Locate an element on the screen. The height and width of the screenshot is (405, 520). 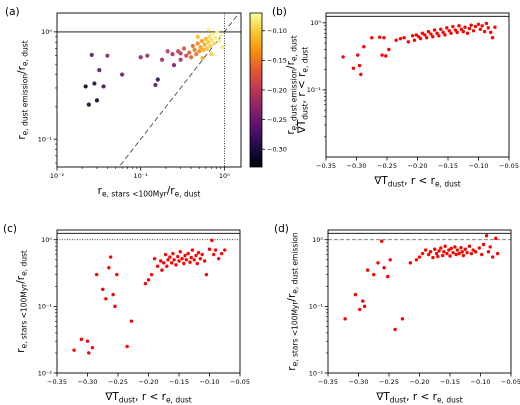
x-tick-label: −0.35 is located at coordinates (326, 166).